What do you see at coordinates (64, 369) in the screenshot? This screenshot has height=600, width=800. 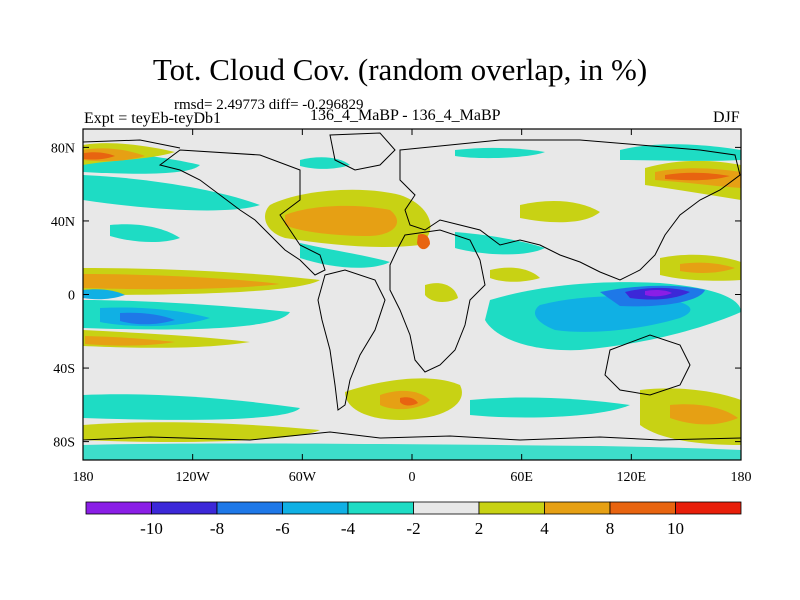 I see `lat-tick-label: 40S` at bounding box center [64, 369].